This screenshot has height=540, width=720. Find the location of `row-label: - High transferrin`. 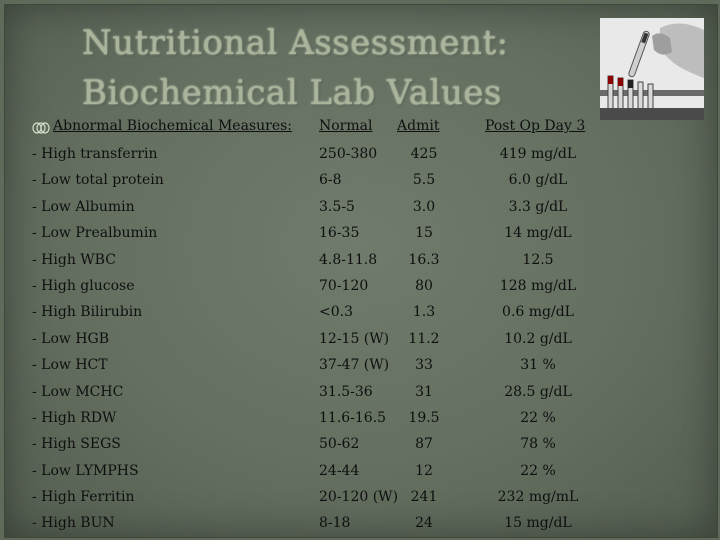

row-label: - High transferrin is located at coordinates (95, 154).